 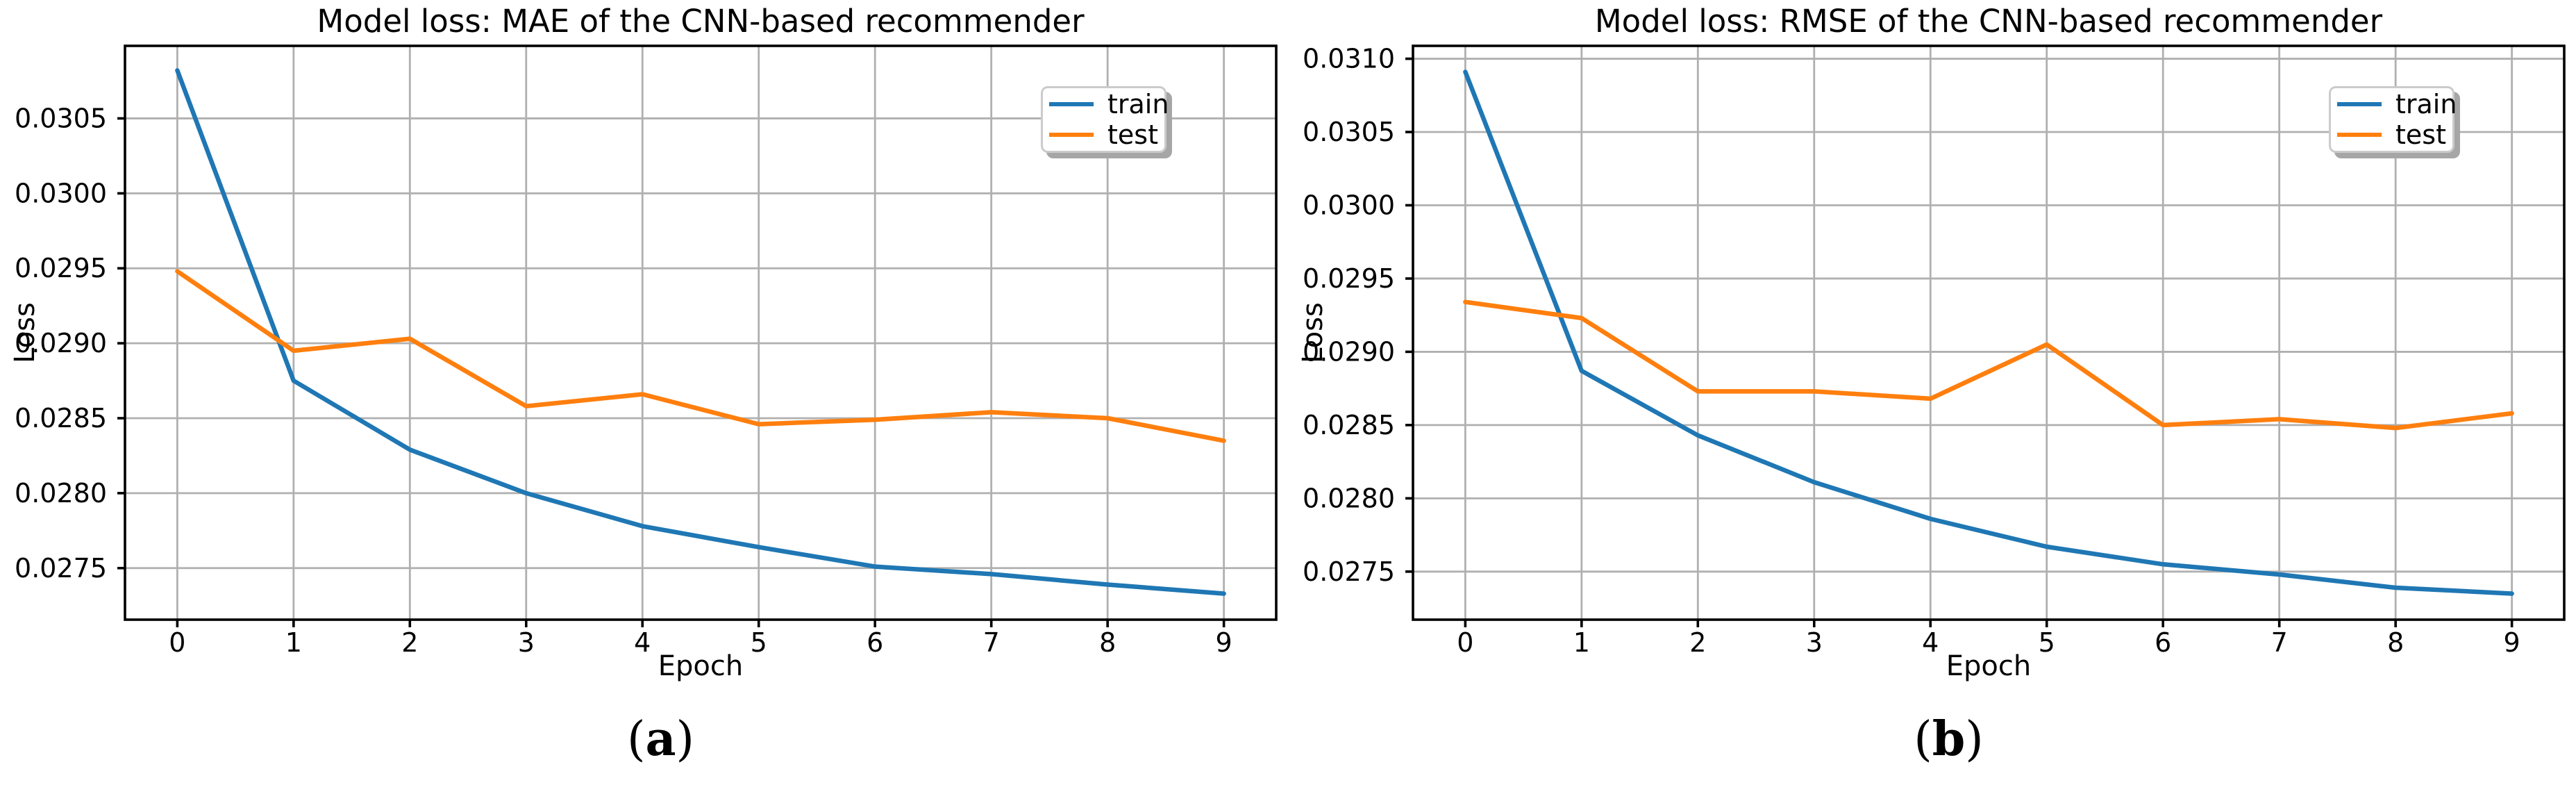 What do you see at coordinates (1313, 332) in the screenshot?
I see `rmse-y-axis-label: Loss` at bounding box center [1313, 332].